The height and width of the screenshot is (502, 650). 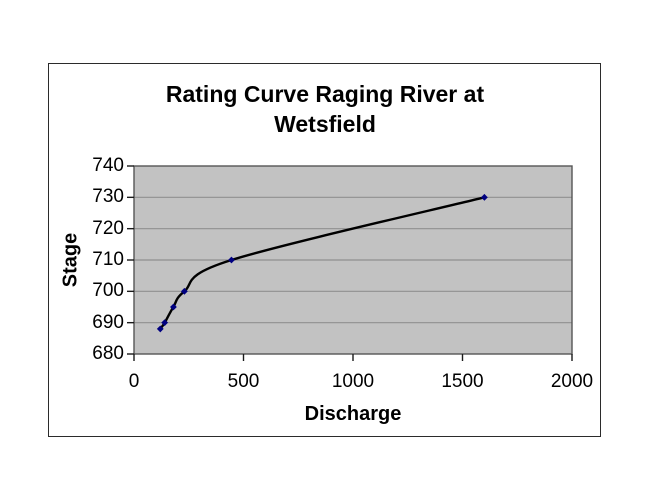 What do you see at coordinates (108, 353) in the screenshot?
I see `y-tick-label: 680` at bounding box center [108, 353].